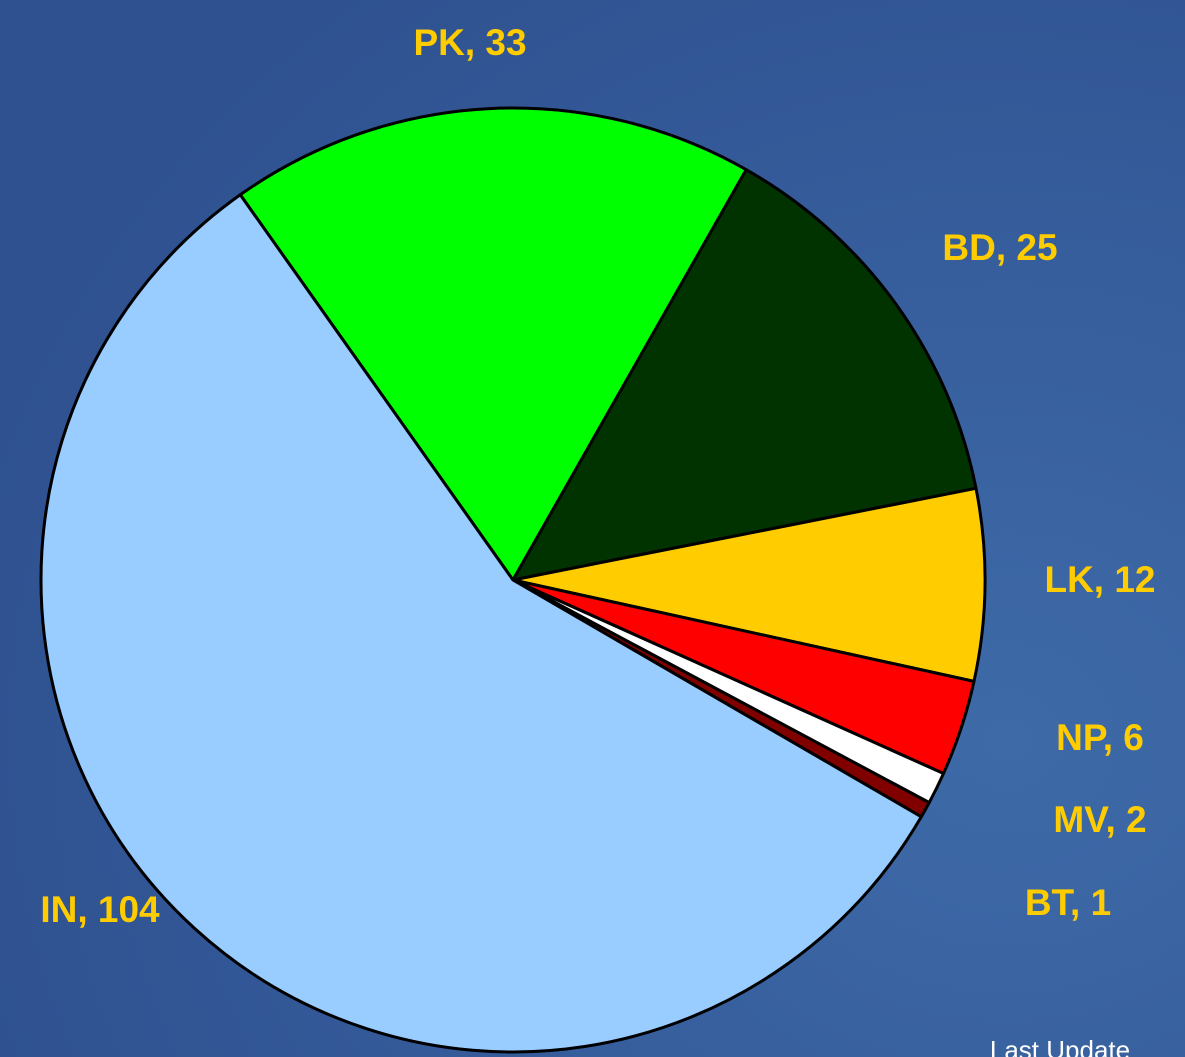  I want to click on slice-label: BD, 25, so click(999, 247).